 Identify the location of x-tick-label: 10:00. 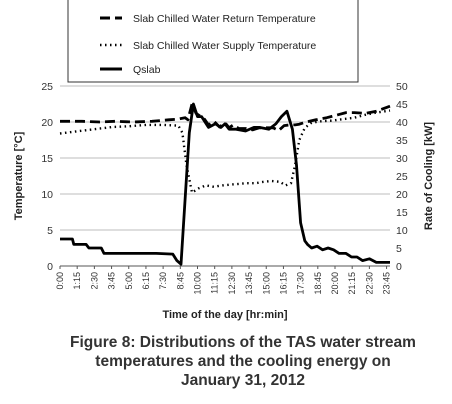
(198, 283).